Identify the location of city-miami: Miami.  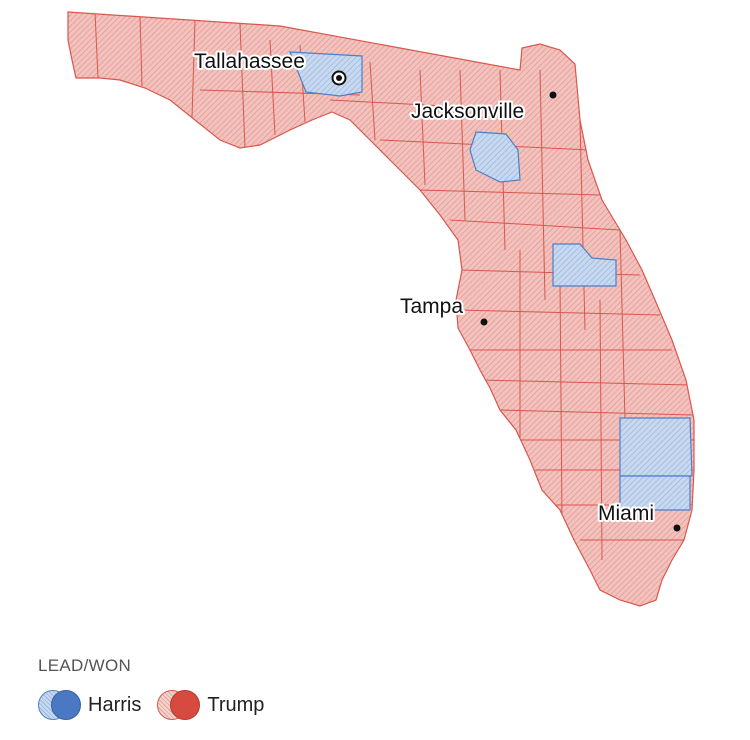
(638, 516).